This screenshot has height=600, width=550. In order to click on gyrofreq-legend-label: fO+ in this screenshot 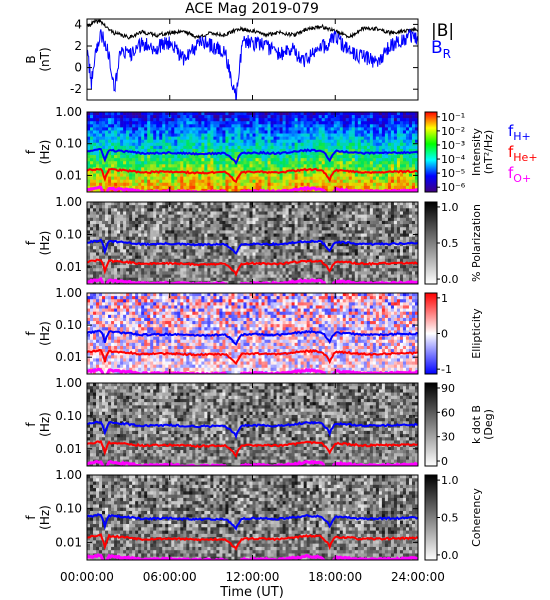, I will do `click(519, 174)`.